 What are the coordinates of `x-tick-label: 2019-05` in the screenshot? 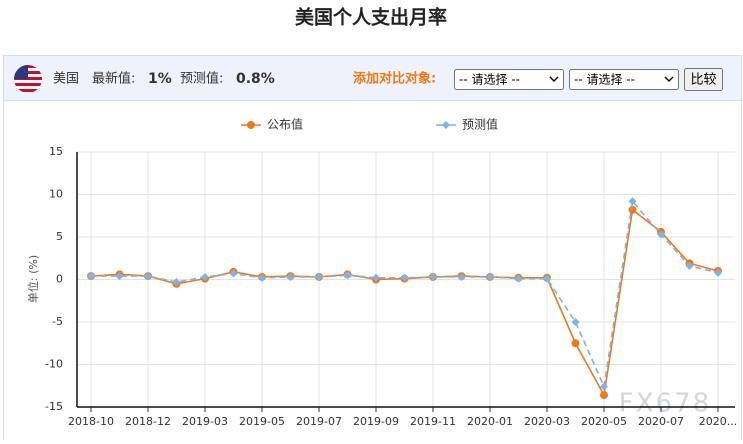 It's located at (262, 421).